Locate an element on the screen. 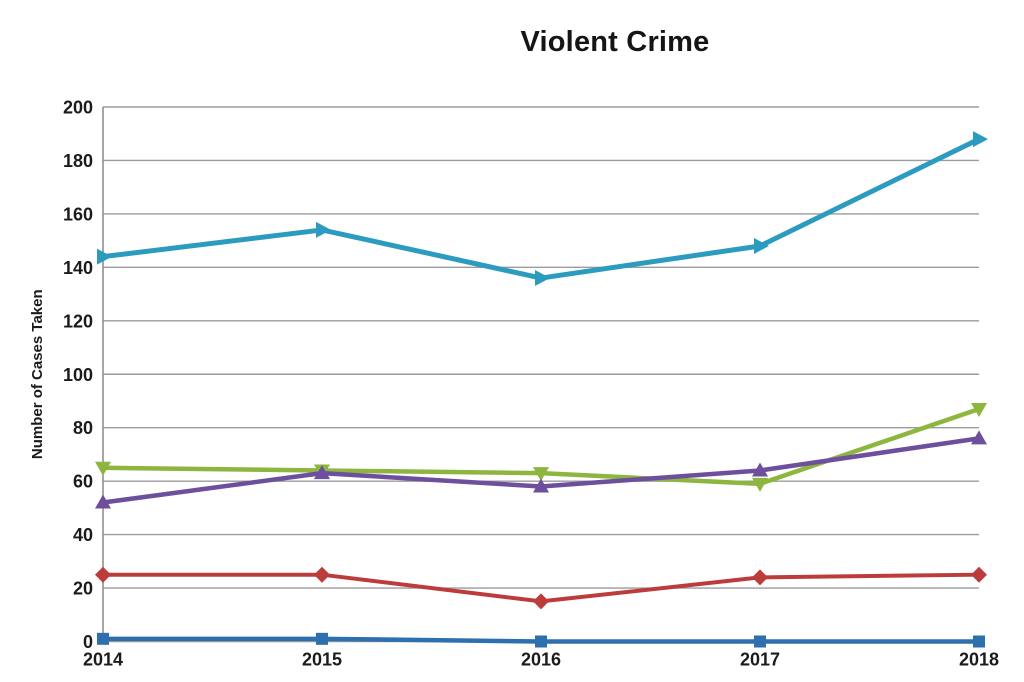 Image resolution: width=1024 pixels, height=682 pixels. series-blue-series is located at coordinates (541, 640).